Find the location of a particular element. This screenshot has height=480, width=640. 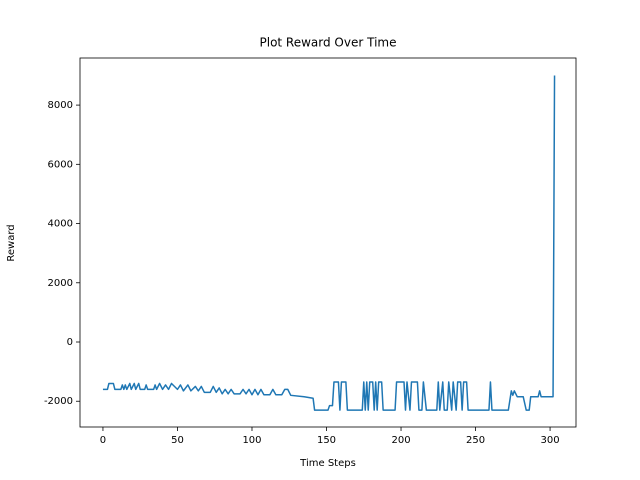

y-tick-label: 2000 is located at coordinates (60, 283).